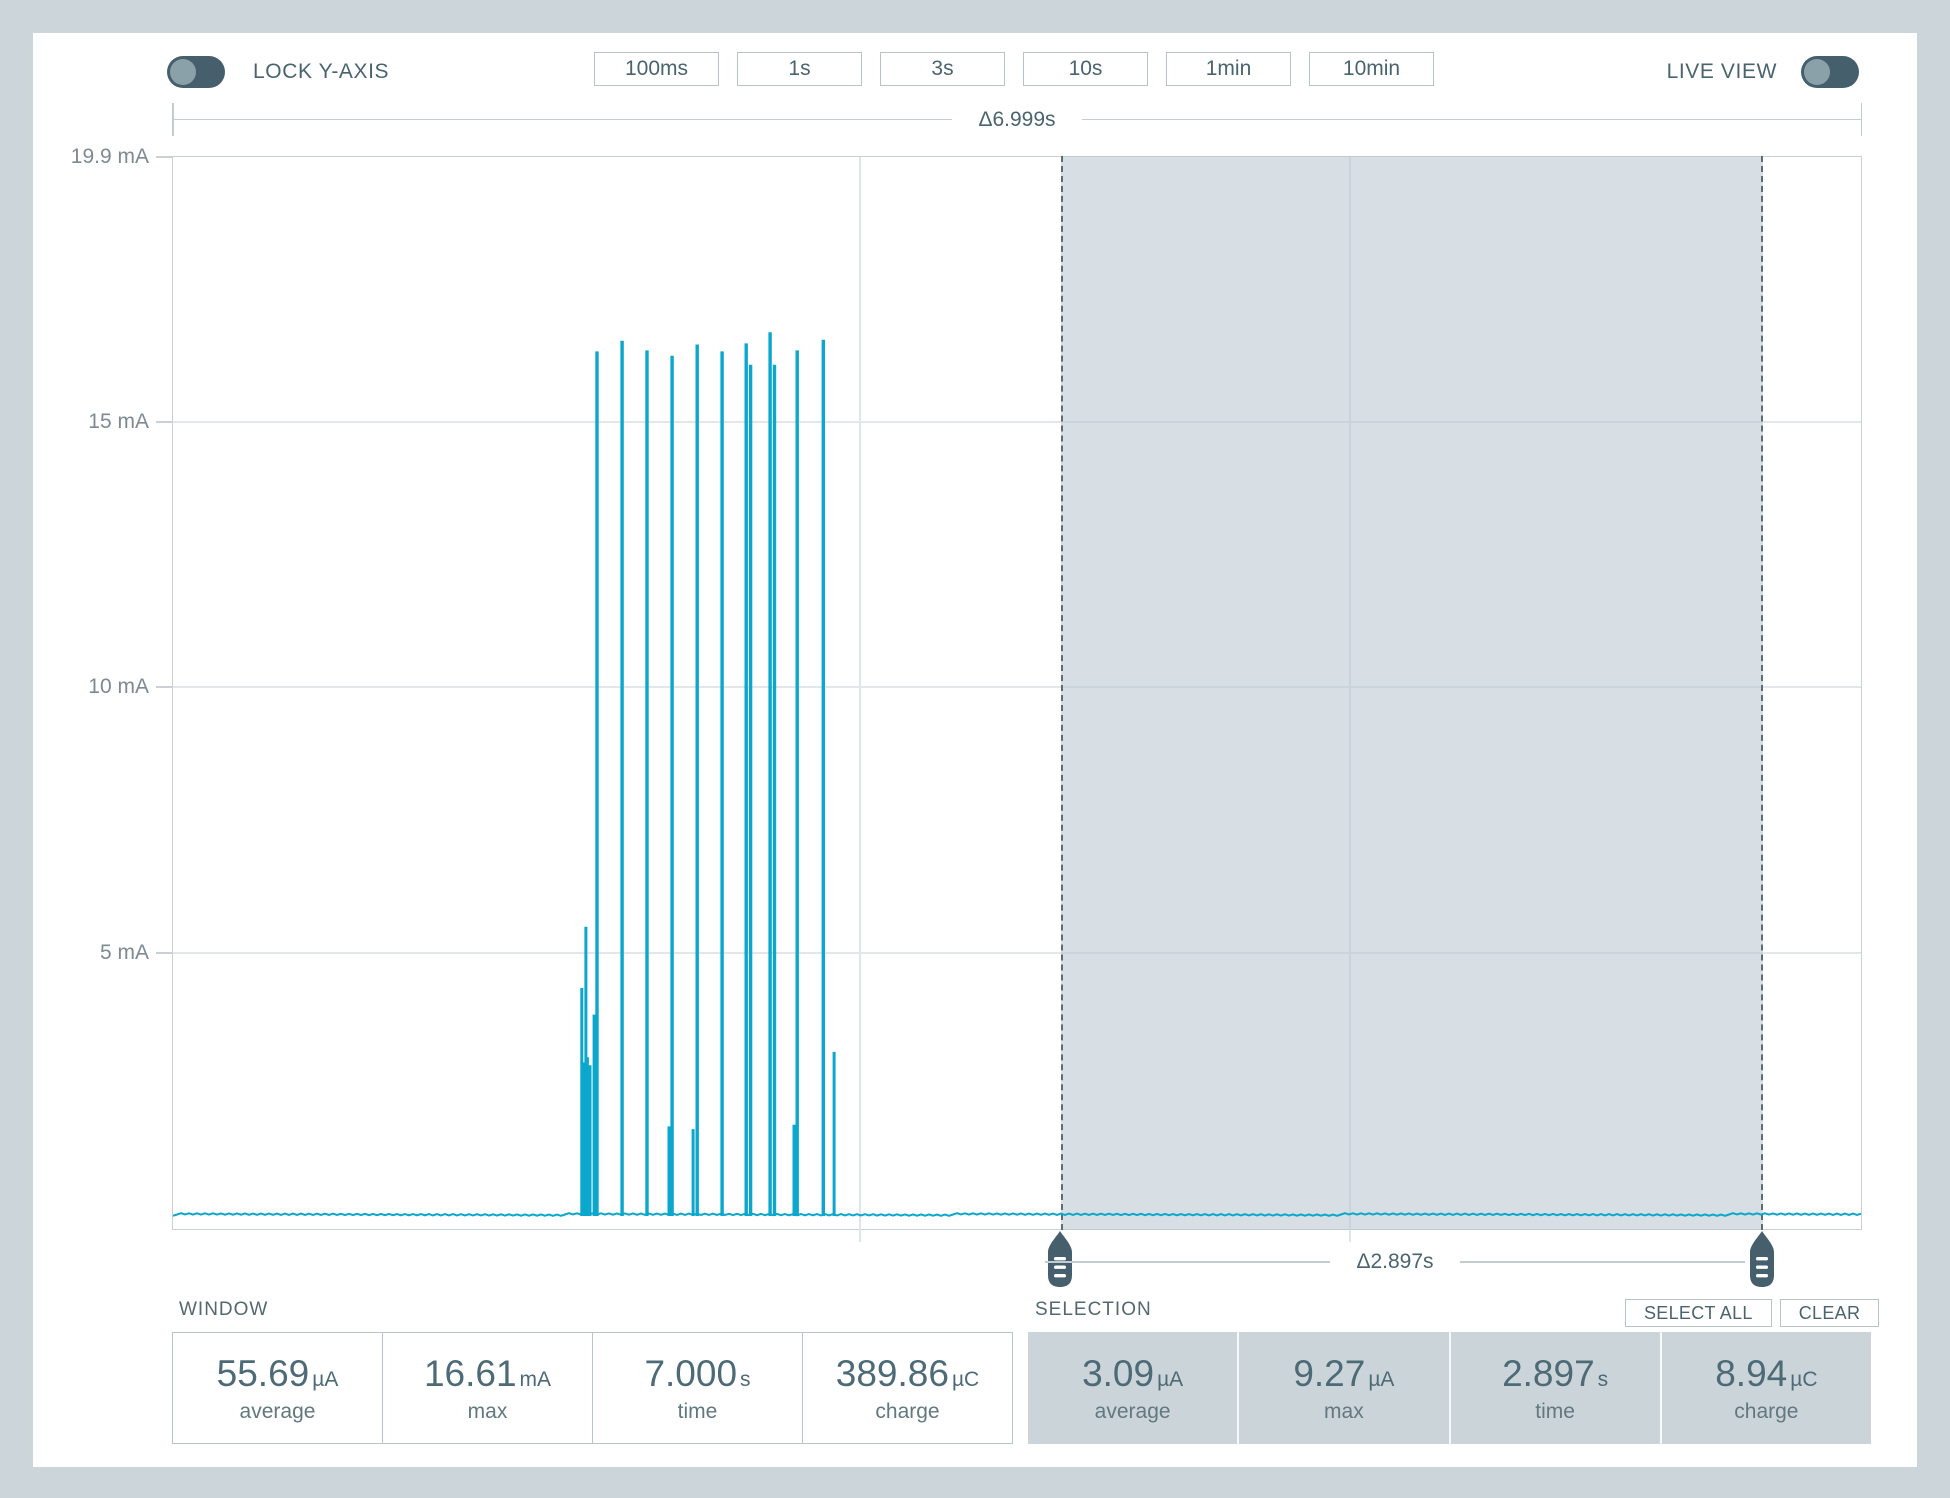 This screenshot has width=1950, height=1498. I want to click on window-button-1s: 1s, so click(799, 69).